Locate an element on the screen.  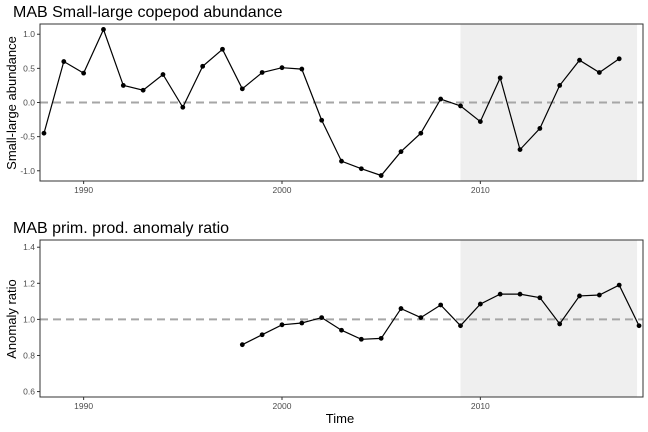
panel-title: MAB prim. prod. anomaly ratio is located at coordinates (121, 228).